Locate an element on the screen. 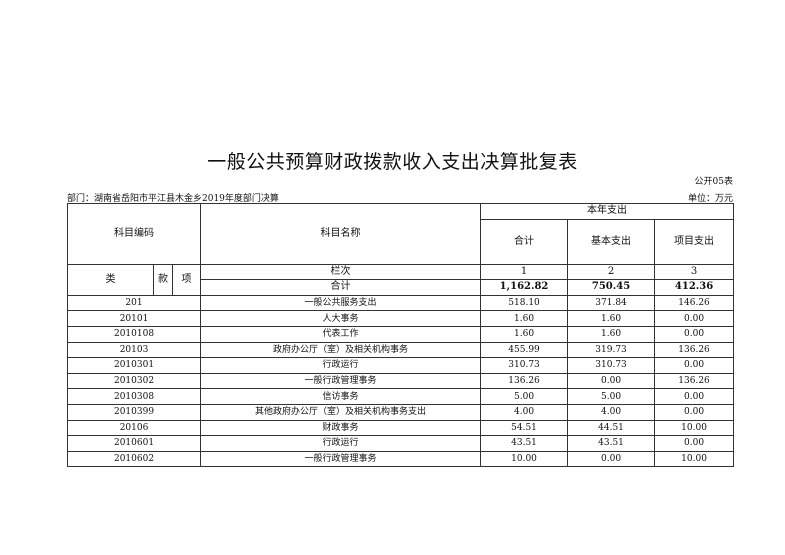 The width and height of the screenshot is (785, 555). col-index-2: 2 is located at coordinates (611, 272).